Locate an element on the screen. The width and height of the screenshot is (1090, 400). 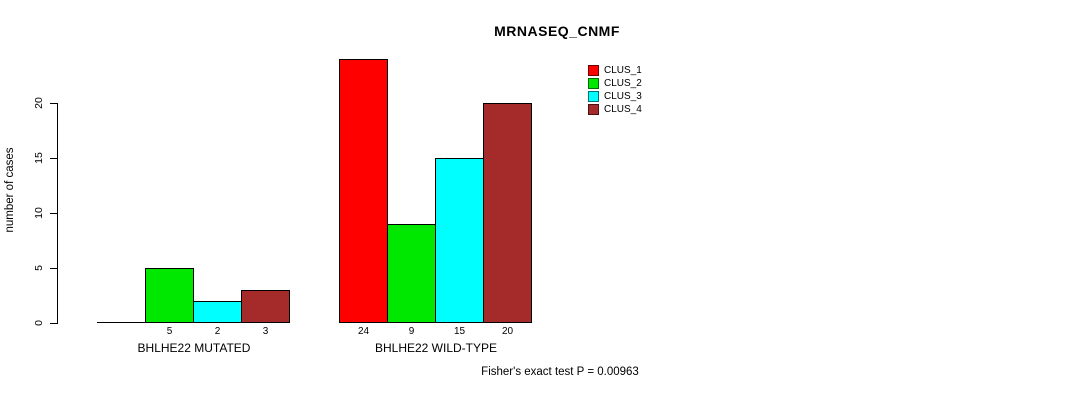
legend-item: CLUS_1 is located at coordinates (615, 70).